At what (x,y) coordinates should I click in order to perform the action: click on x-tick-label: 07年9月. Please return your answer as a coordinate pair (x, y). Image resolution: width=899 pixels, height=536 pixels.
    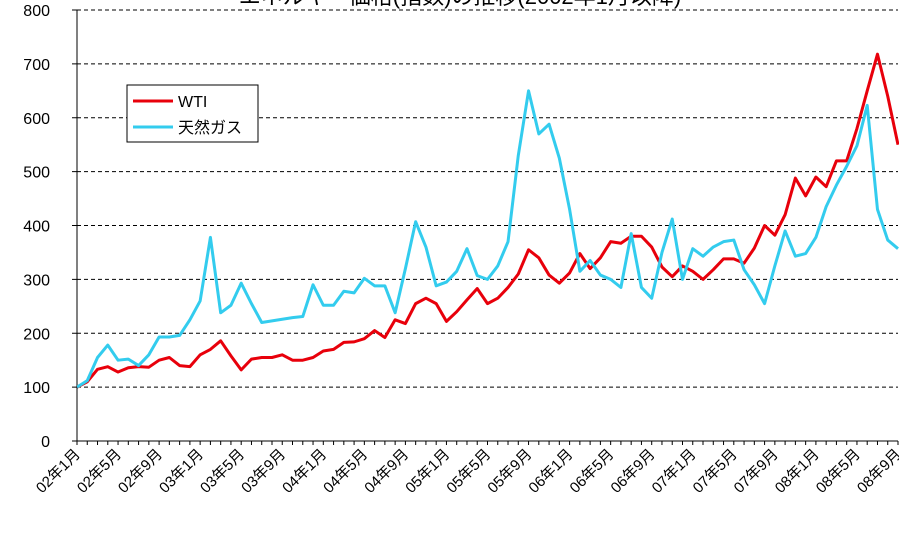
    Looking at the image, I should click on (756, 471).